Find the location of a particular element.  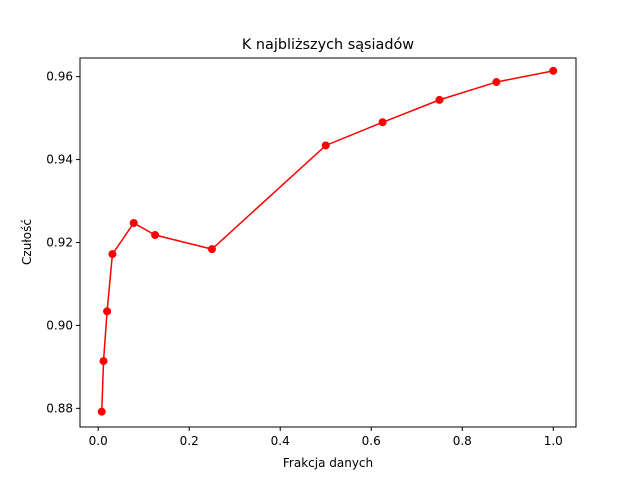

x-tick-label: 0.8 is located at coordinates (462, 441).